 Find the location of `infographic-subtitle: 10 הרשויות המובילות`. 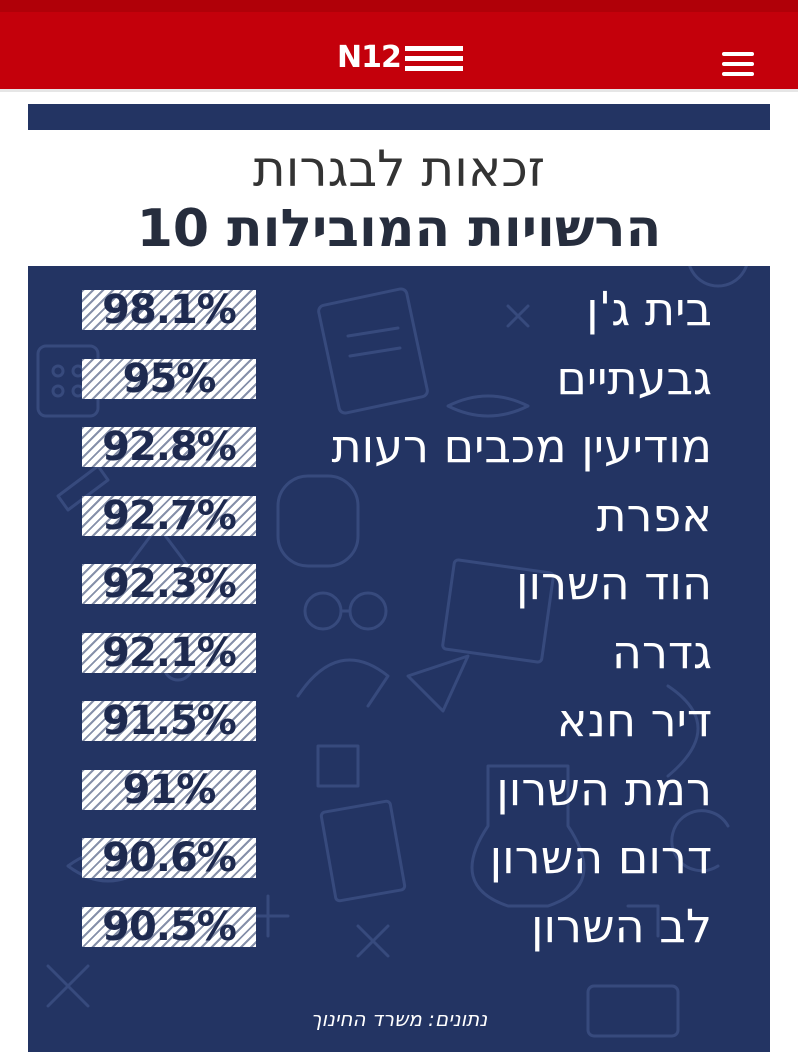

infographic-subtitle: 10 הרשויות המובילות is located at coordinates (399, 229).